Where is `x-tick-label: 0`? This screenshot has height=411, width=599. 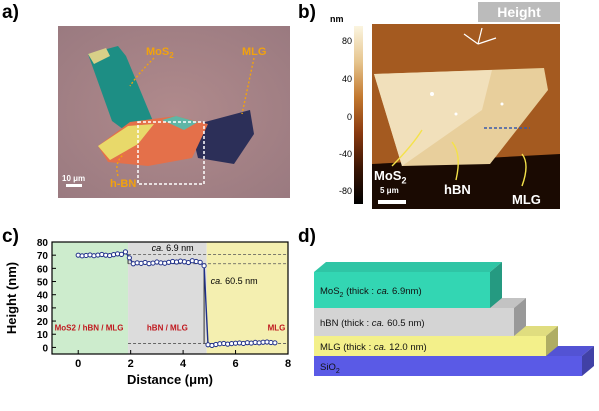 x-tick-label: 0 is located at coordinates (78, 364).